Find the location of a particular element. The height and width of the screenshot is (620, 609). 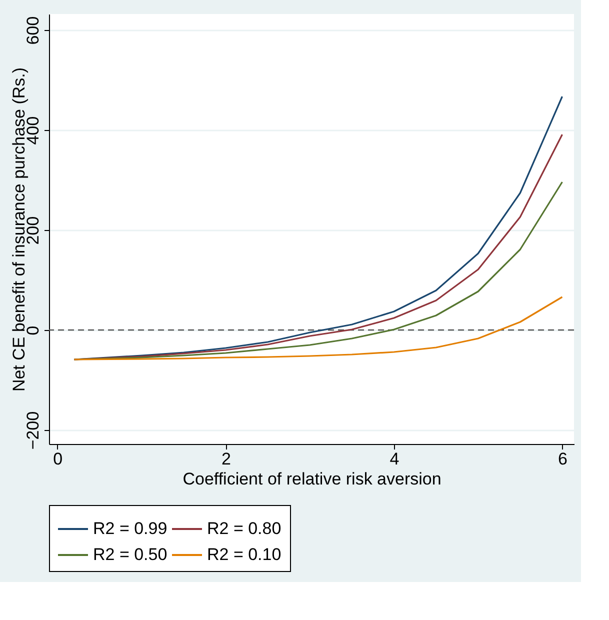

y-tick-label: 0 is located at coordinates (33, 331).